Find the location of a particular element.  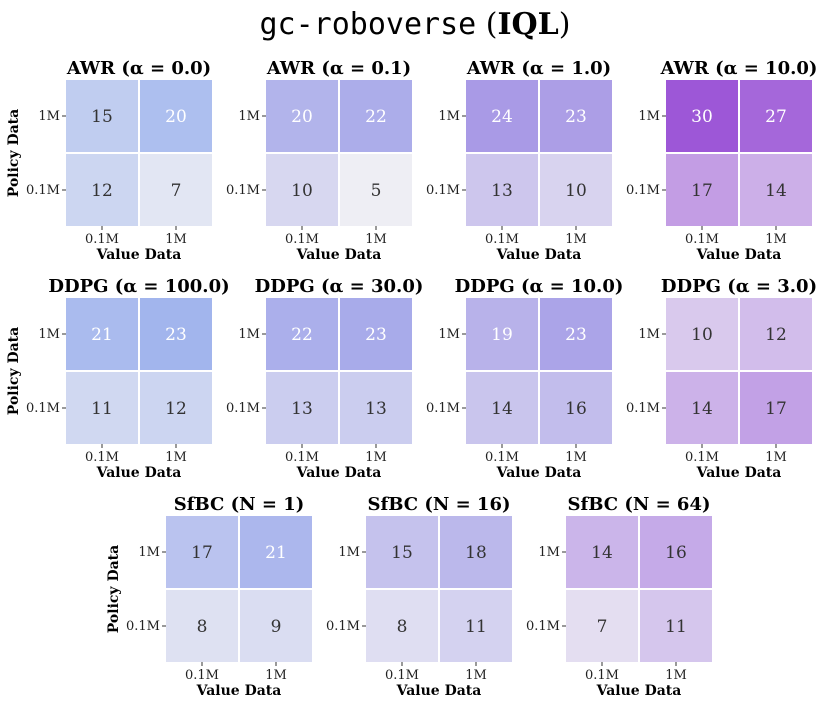

panel-title: AWR (α = 10.0) is located at coordinates (739, 68).